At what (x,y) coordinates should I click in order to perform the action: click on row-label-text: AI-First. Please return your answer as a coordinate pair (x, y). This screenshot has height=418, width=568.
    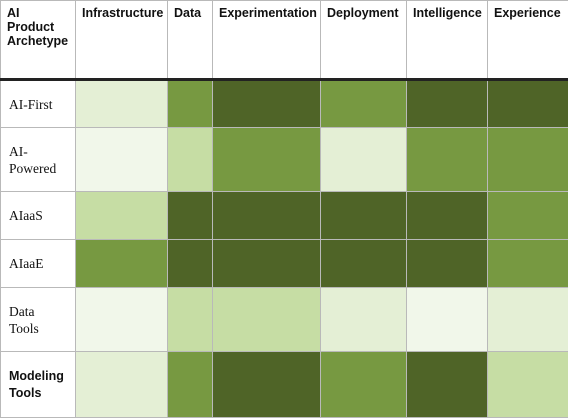
    Looking at the image, I should click on (40, 104).